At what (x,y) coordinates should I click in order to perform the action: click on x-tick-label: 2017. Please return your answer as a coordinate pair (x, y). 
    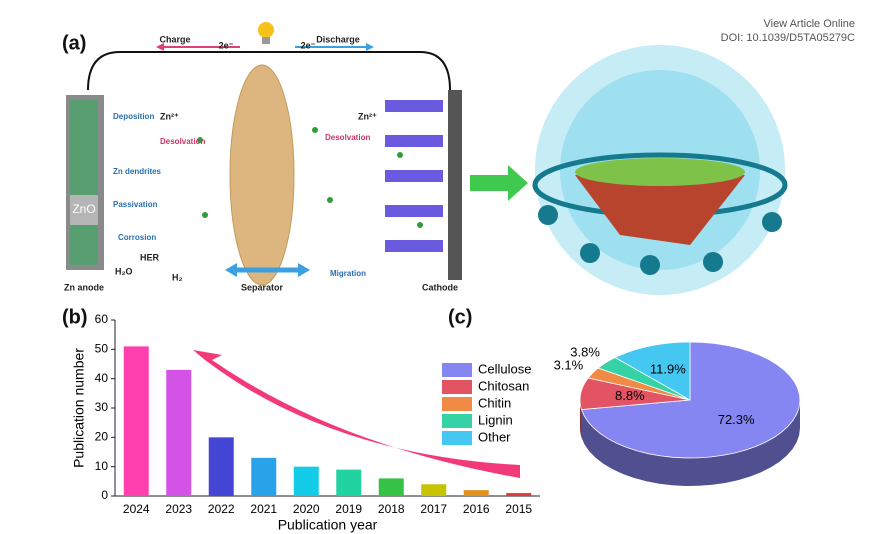
    Looking at the image, I should click on (433, 509).